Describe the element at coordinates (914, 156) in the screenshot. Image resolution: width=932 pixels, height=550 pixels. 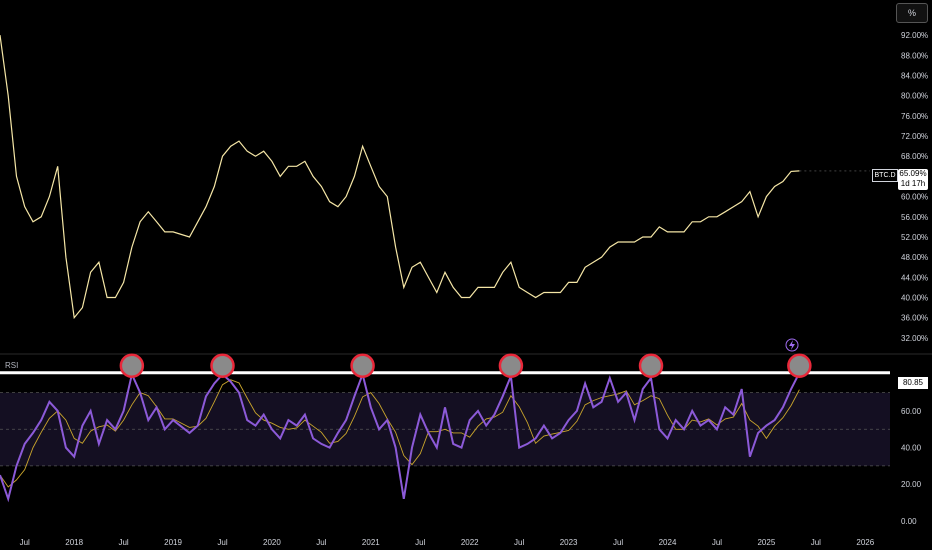
I see `price-tick-label: 68.00%` at that location.